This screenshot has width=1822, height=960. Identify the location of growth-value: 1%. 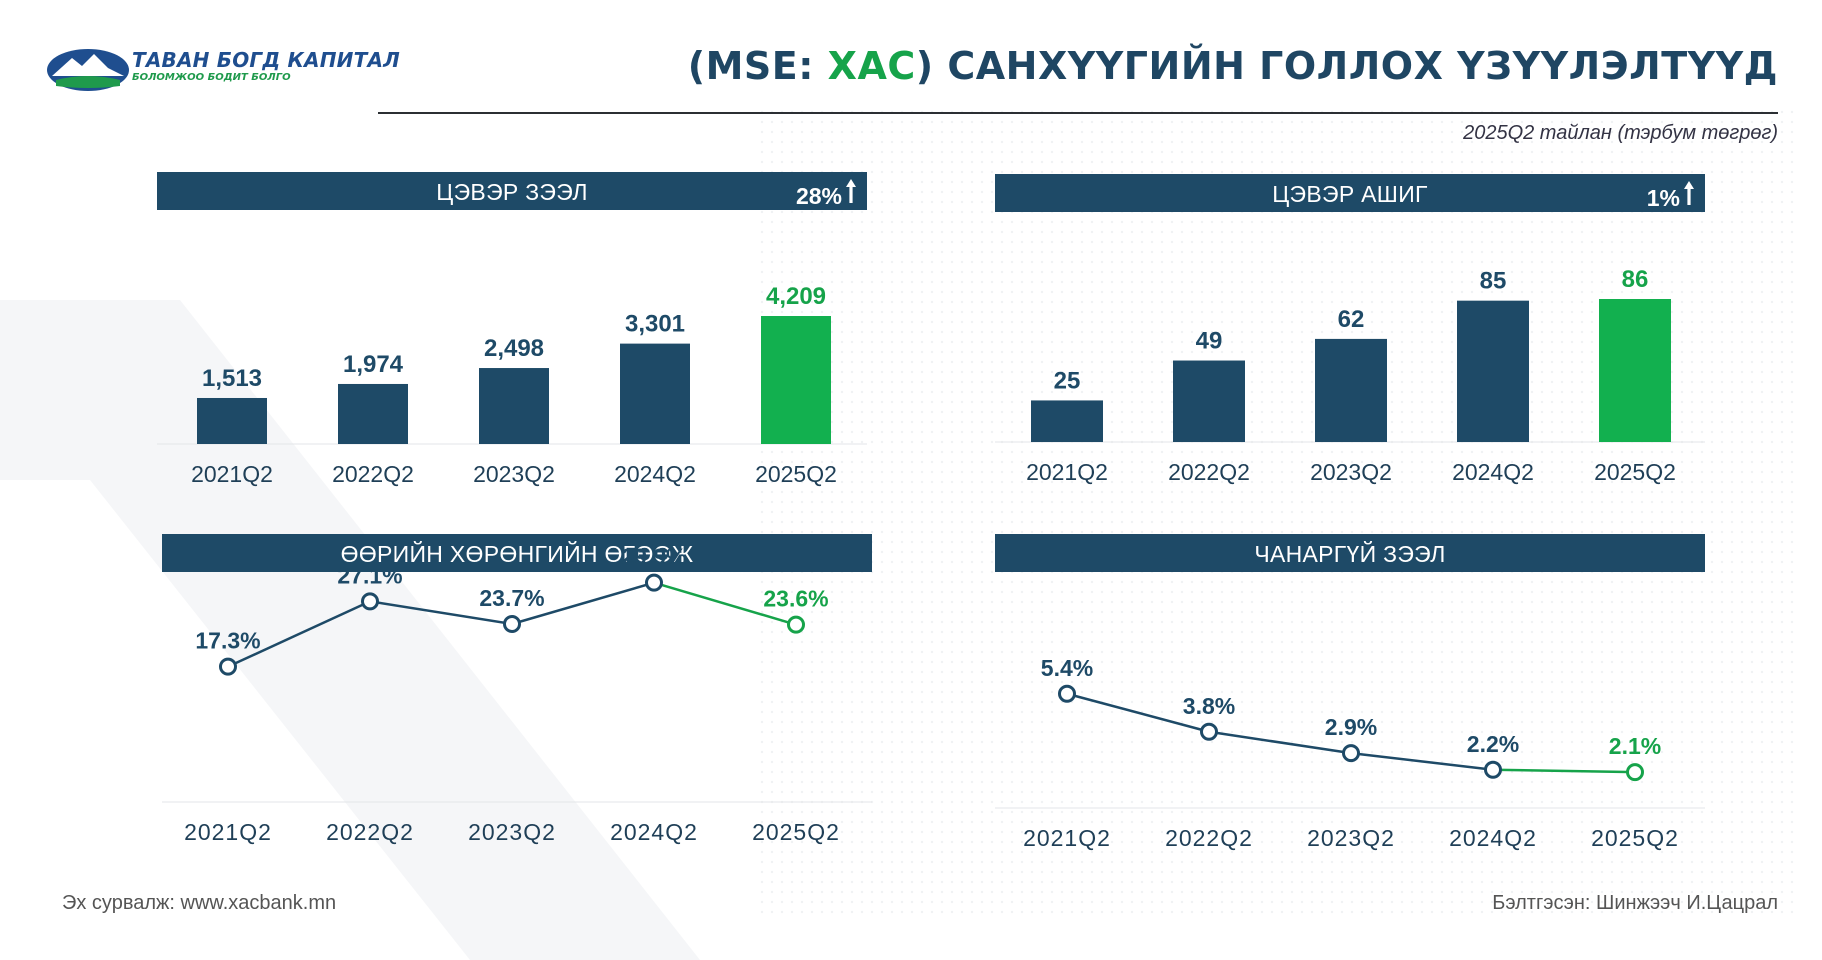
(1663, 198).